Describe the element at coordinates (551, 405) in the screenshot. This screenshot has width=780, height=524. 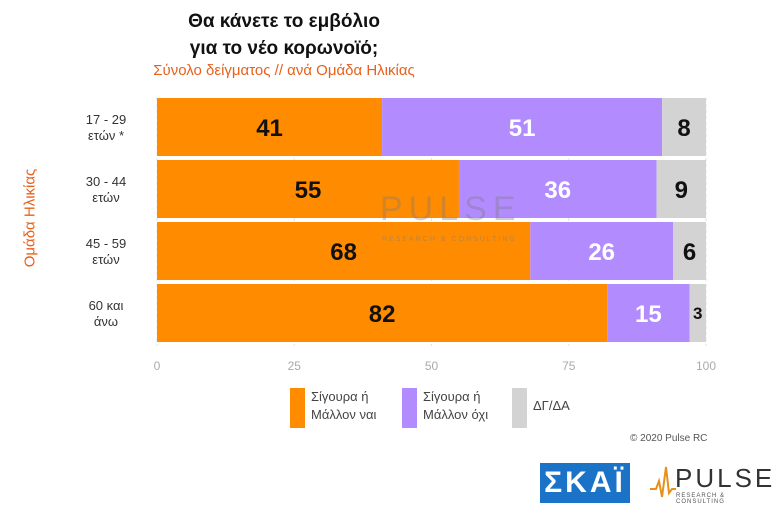
I see `legend-label-dk: ΔΓ/ΔΑ` at that location.